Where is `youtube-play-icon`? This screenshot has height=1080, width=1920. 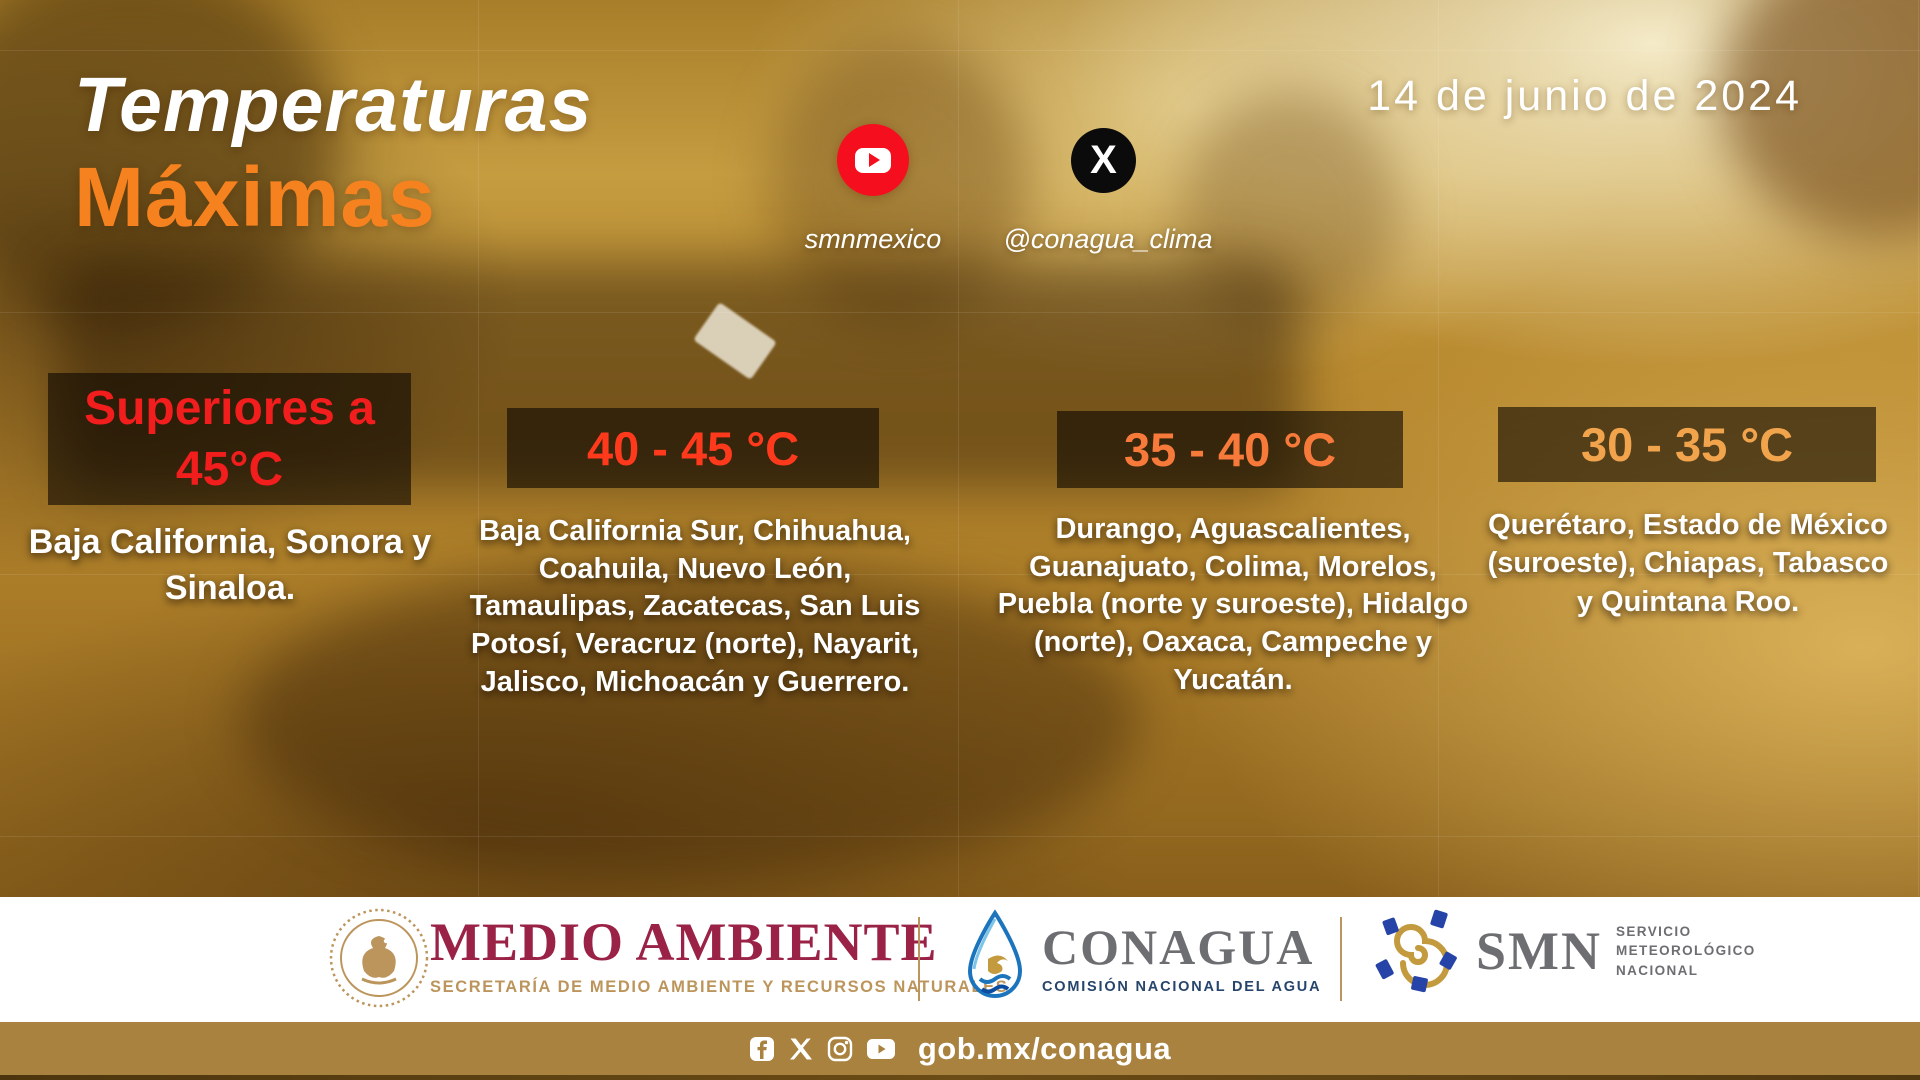 youtube-play-icon is located at coordinates (873, 160).